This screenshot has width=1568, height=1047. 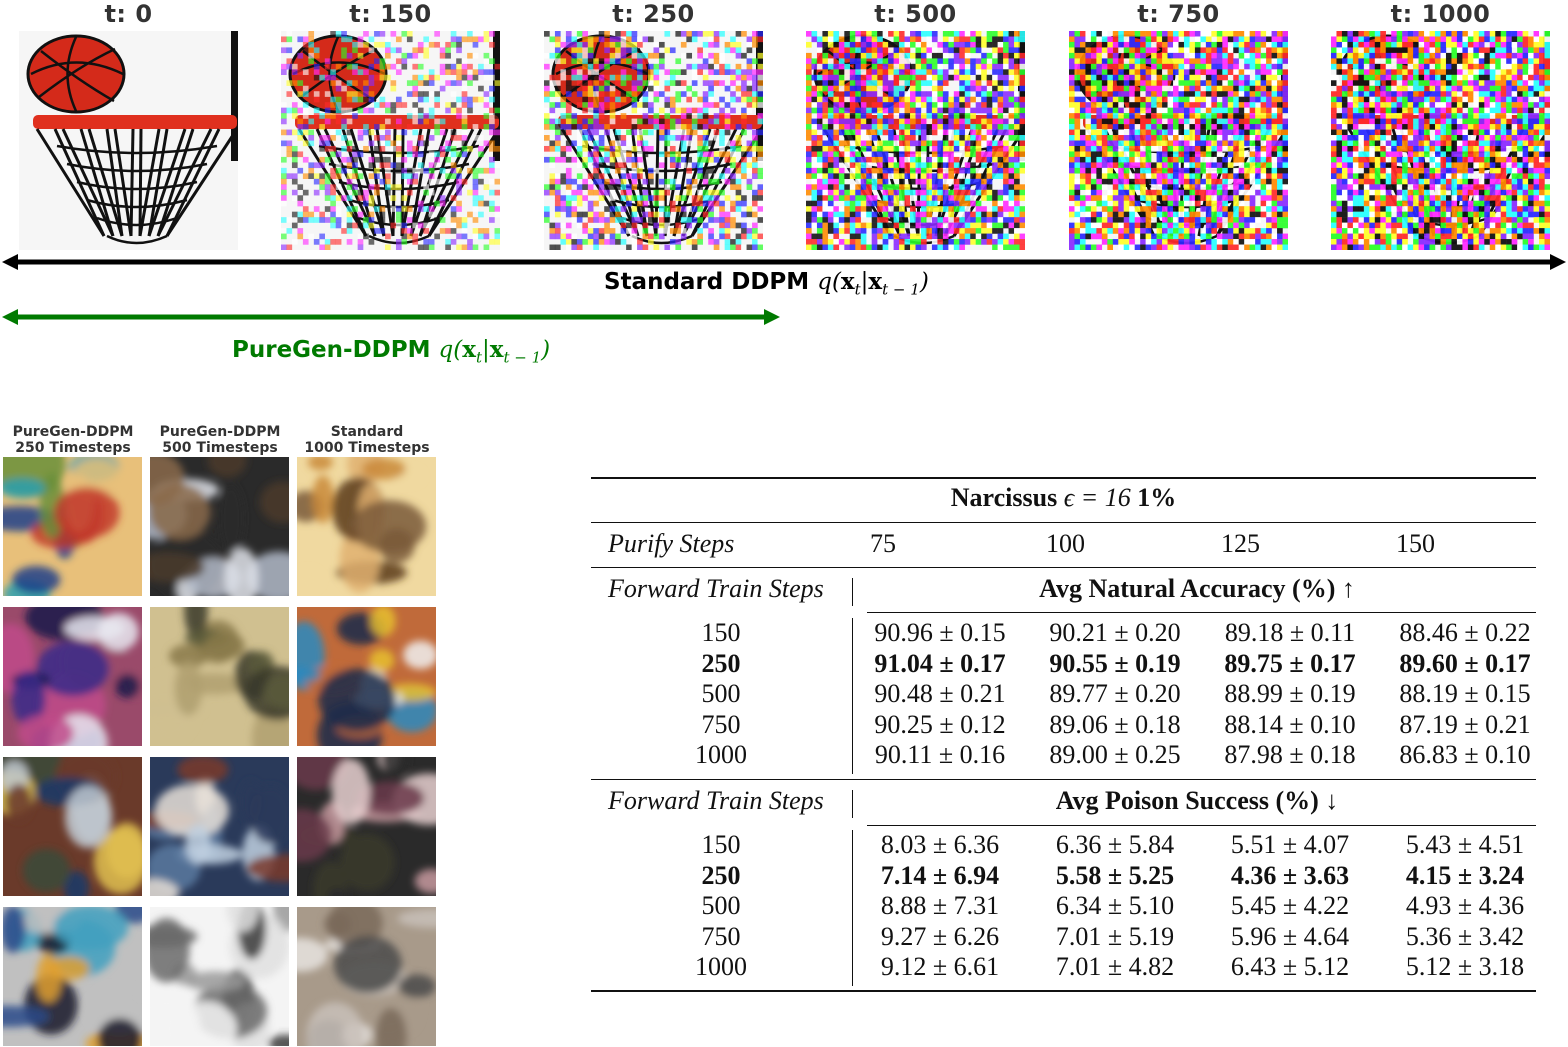 I want to click on value-cell: 5.51 ± 4.07, so click(x=1290, y=844).